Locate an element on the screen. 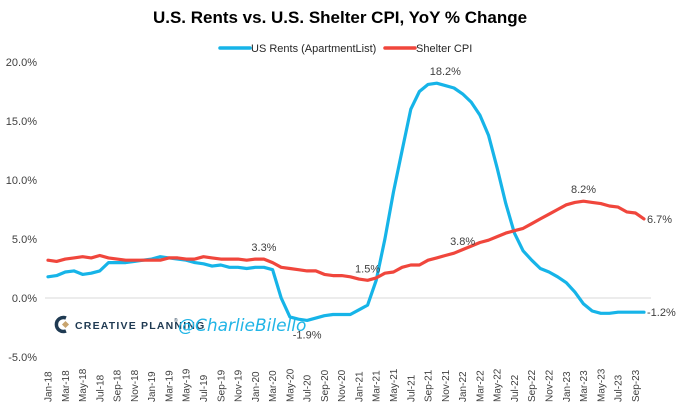 This screenshot has width=680, height=406. legend: US Rents (ApartmentList) Shelter CPI is located at coordinates (345, 49).